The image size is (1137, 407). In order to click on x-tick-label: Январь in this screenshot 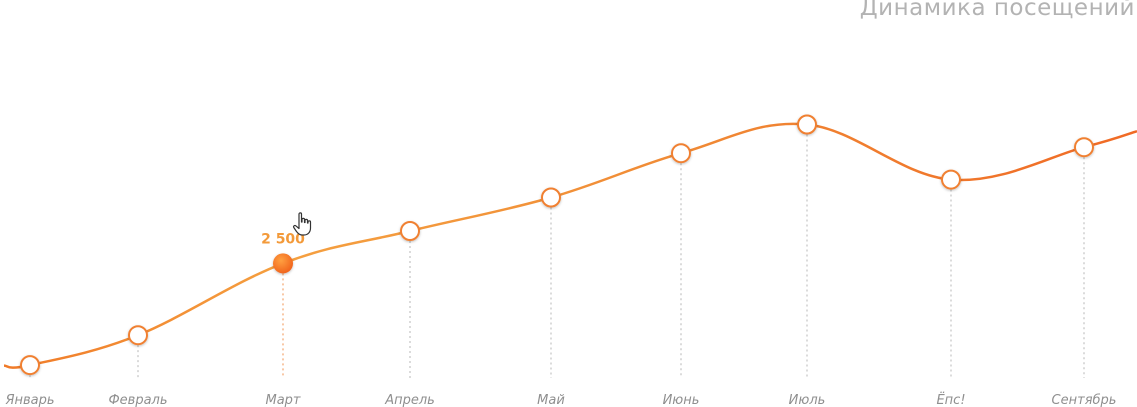, I will do `click(29, 400)`.